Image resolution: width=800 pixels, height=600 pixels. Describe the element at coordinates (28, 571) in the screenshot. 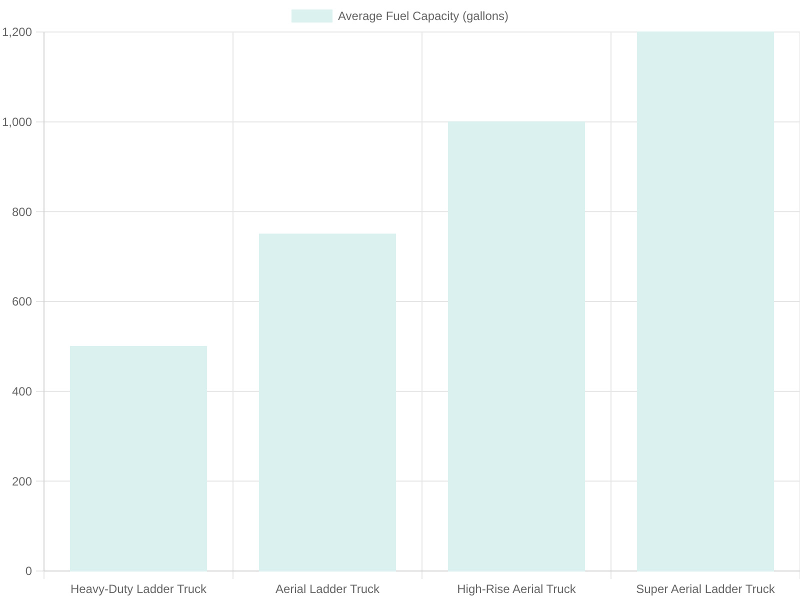

I see `y-tick-label: 0` at that location.